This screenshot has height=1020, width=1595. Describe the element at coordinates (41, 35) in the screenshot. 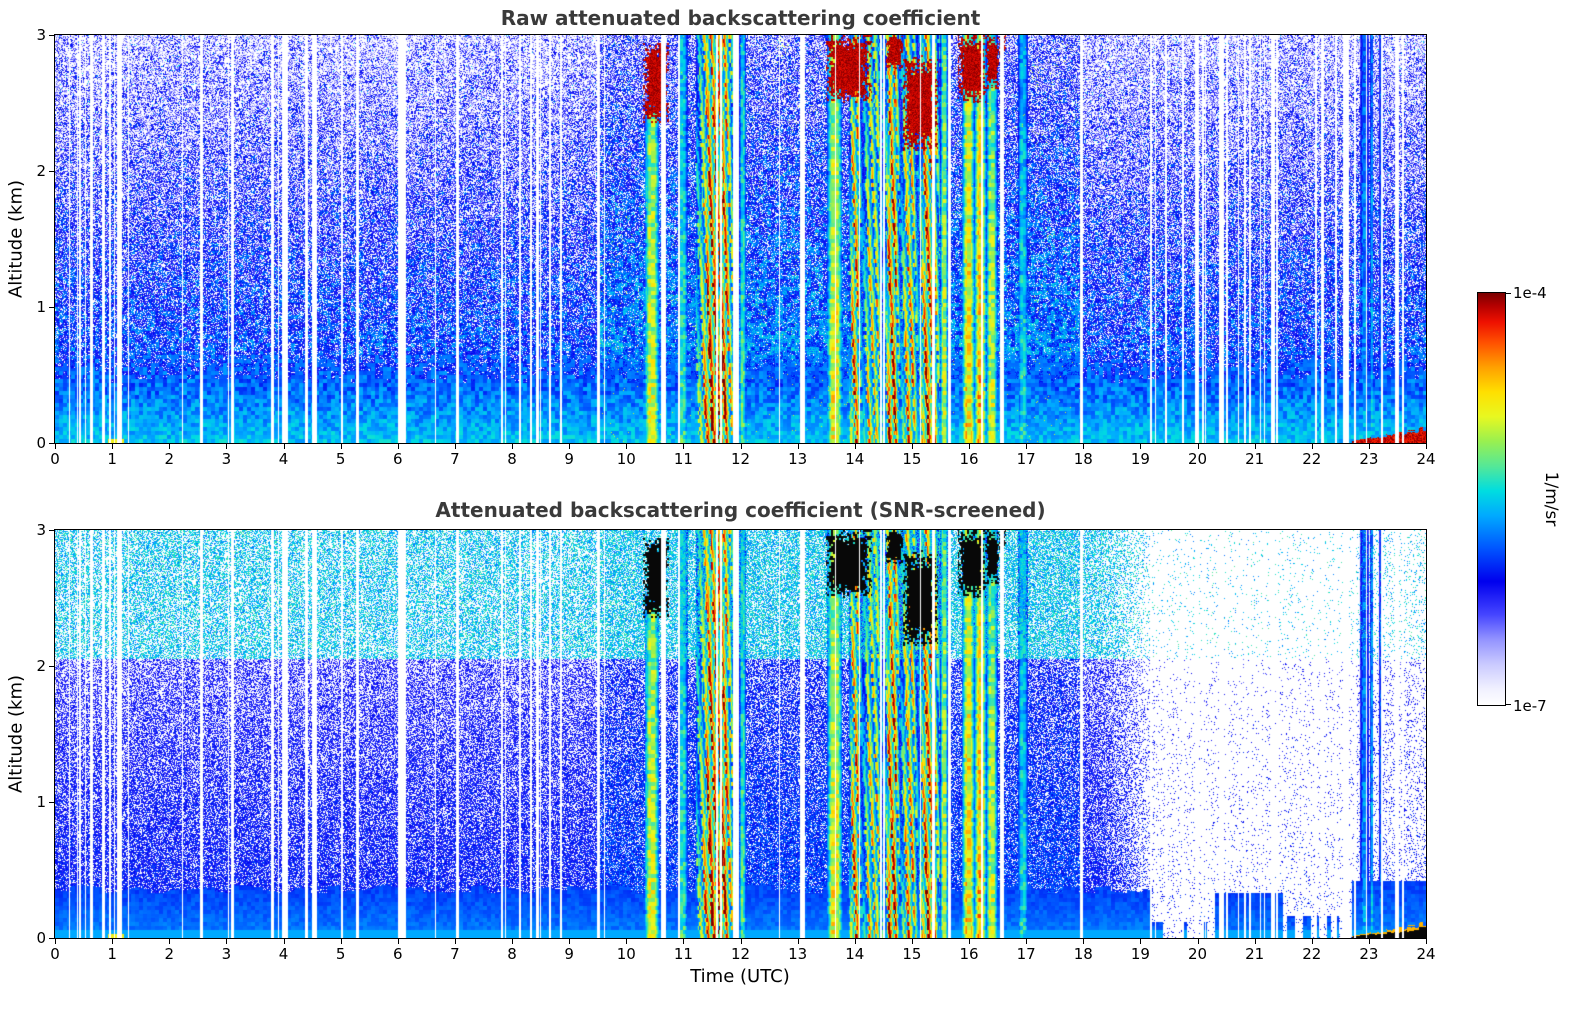

I see `y-tick-label: 3` at that location.